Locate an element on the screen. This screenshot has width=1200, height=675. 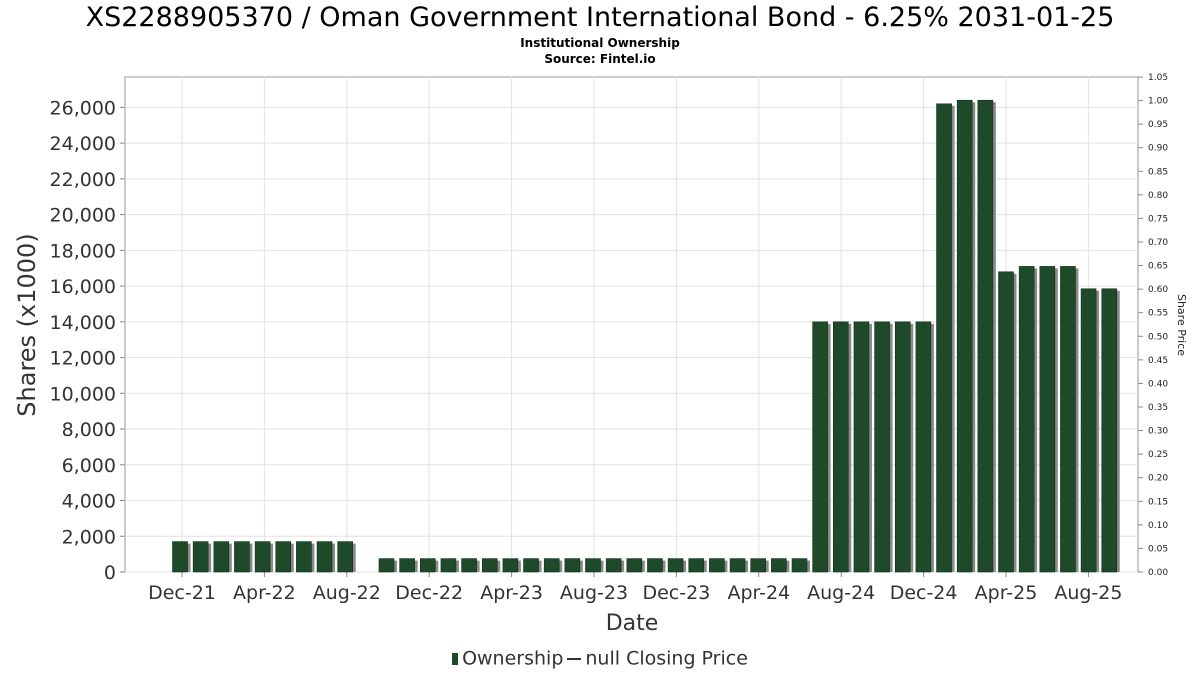
y-tick-label: 26,000 is located at coordinates (83, 108).